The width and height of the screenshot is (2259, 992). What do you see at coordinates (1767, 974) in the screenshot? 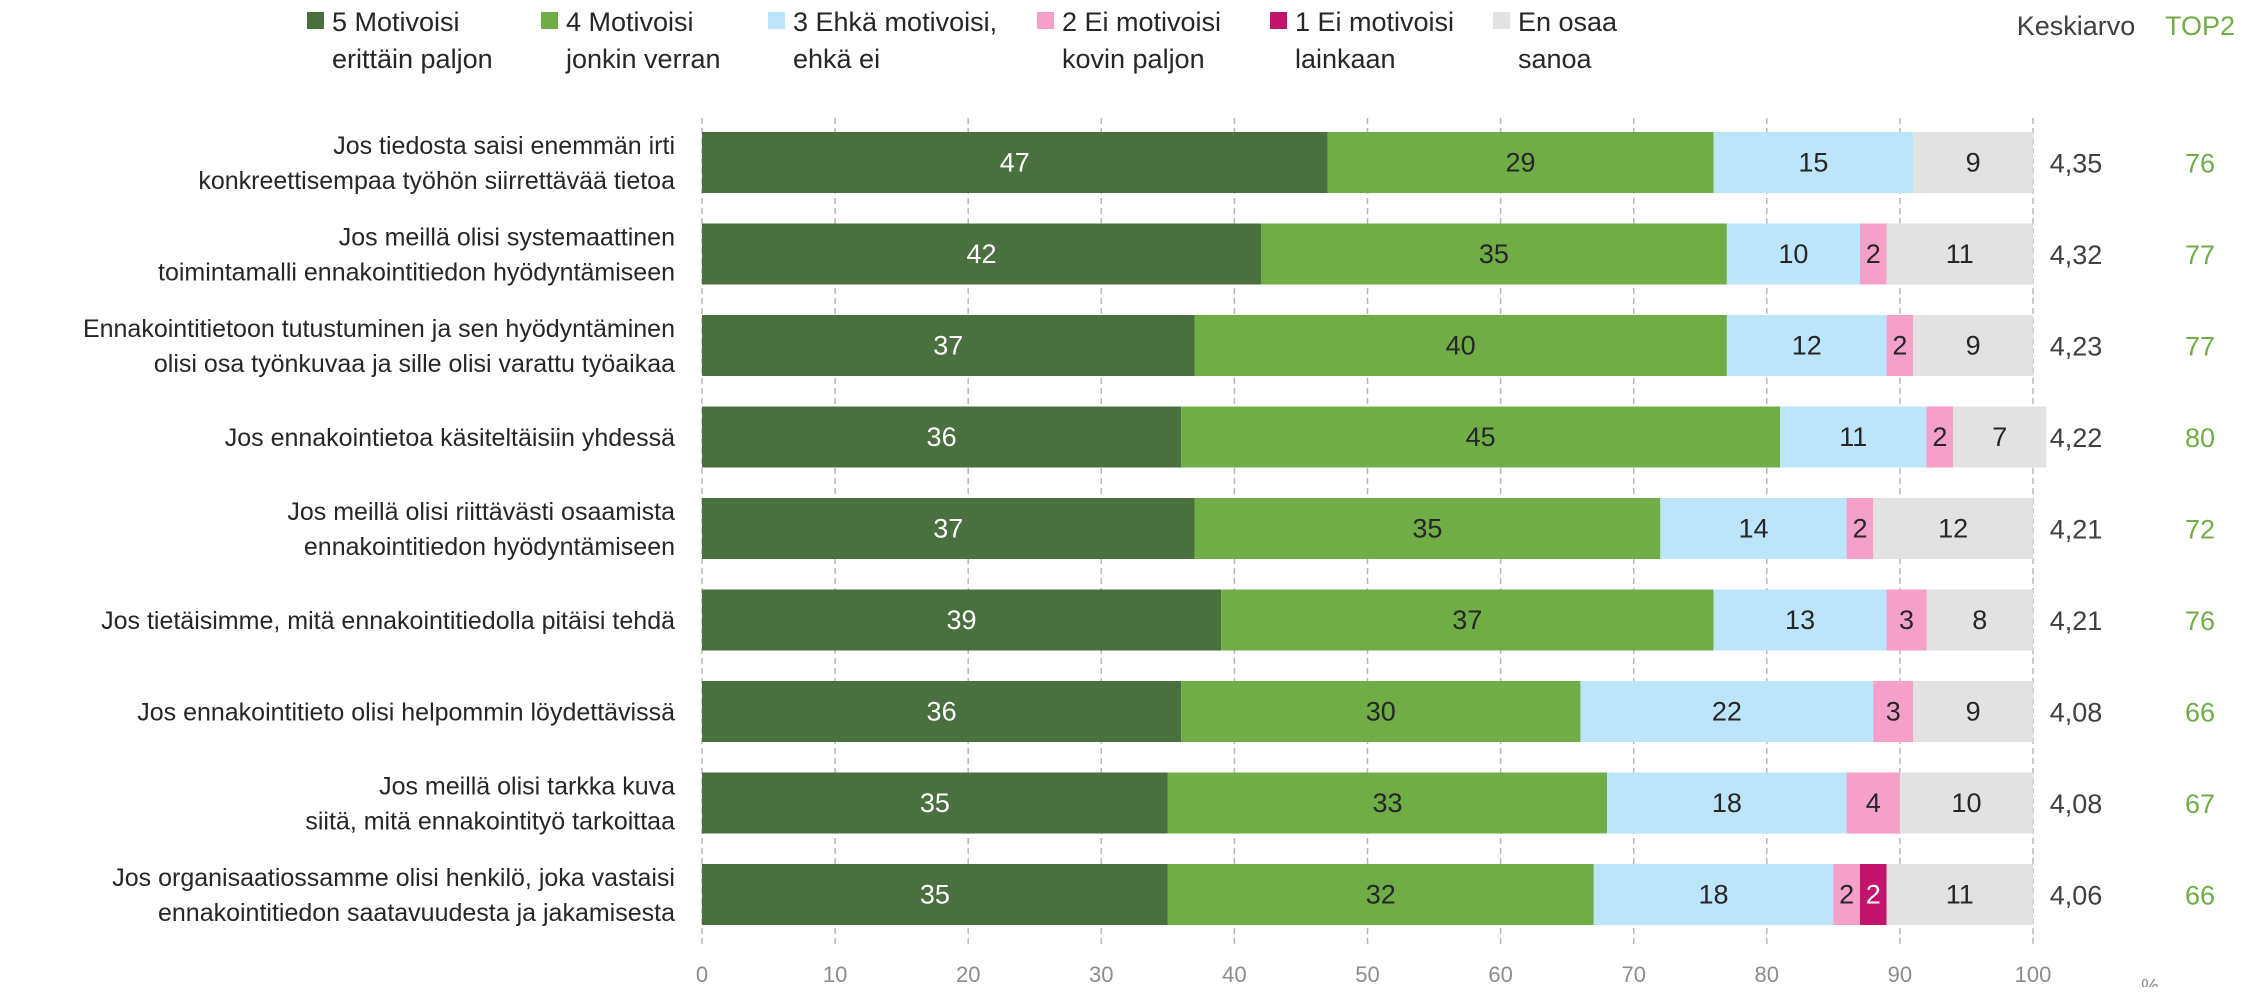
I see `x-tick-label: 80` at bounding box center [1767, 974].